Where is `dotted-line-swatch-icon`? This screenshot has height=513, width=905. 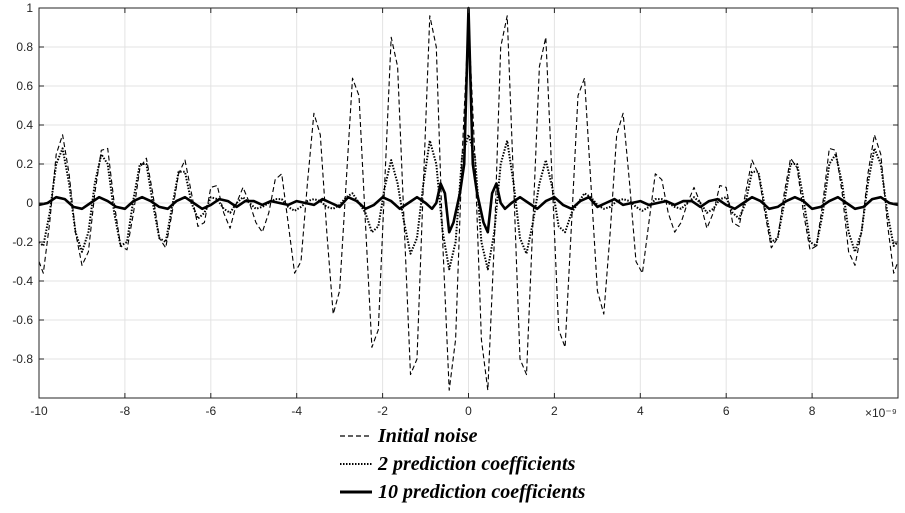
dotted-line-swatch-icon is located at coordinates (356, 464).